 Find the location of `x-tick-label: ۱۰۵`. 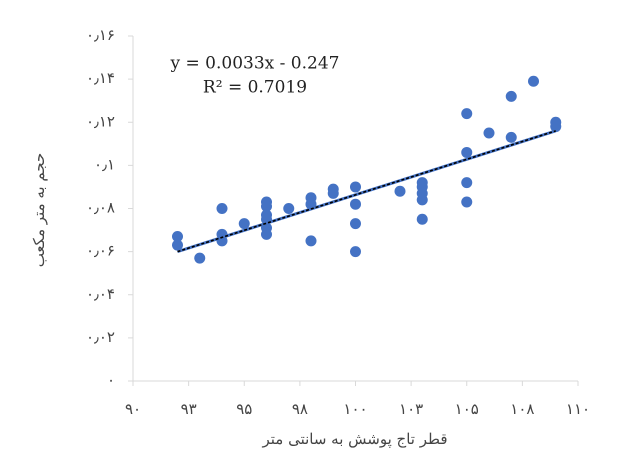

x-tick-label: ۱۰۵ is located at coordinates (467, 409).